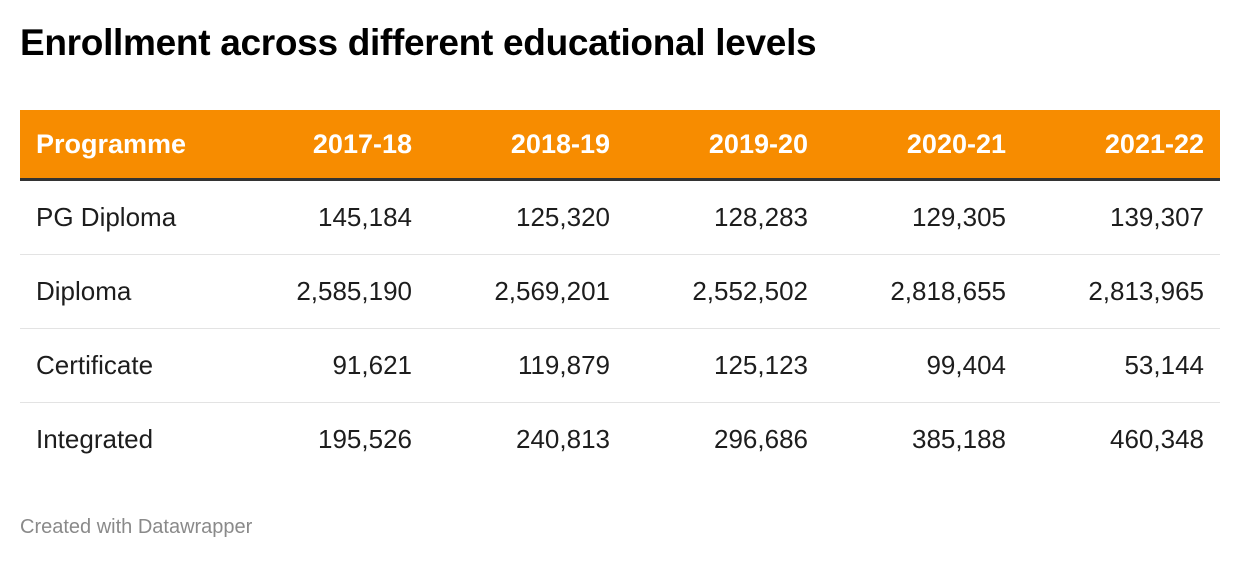 This screenshot has width=1240, height=562. What do you see at coordinates (1121, 217) in the screenshot?
I see `cell-pg-diploma-2021-22: 139,307` at bounding box center [1121, 217].